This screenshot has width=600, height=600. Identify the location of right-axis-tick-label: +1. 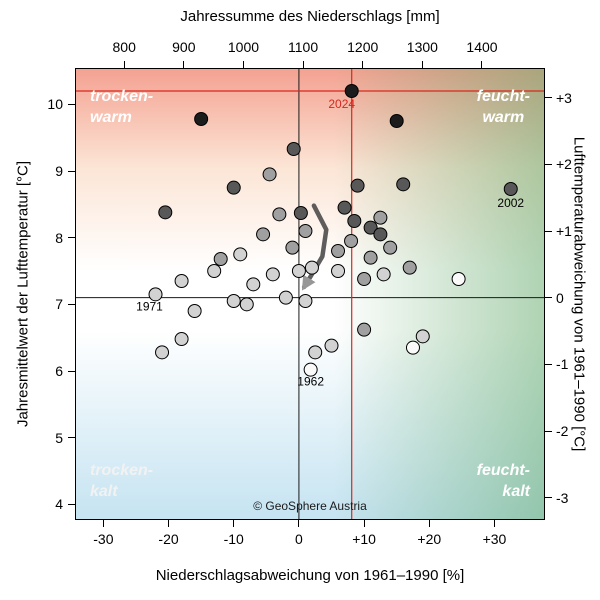
(564, 231).